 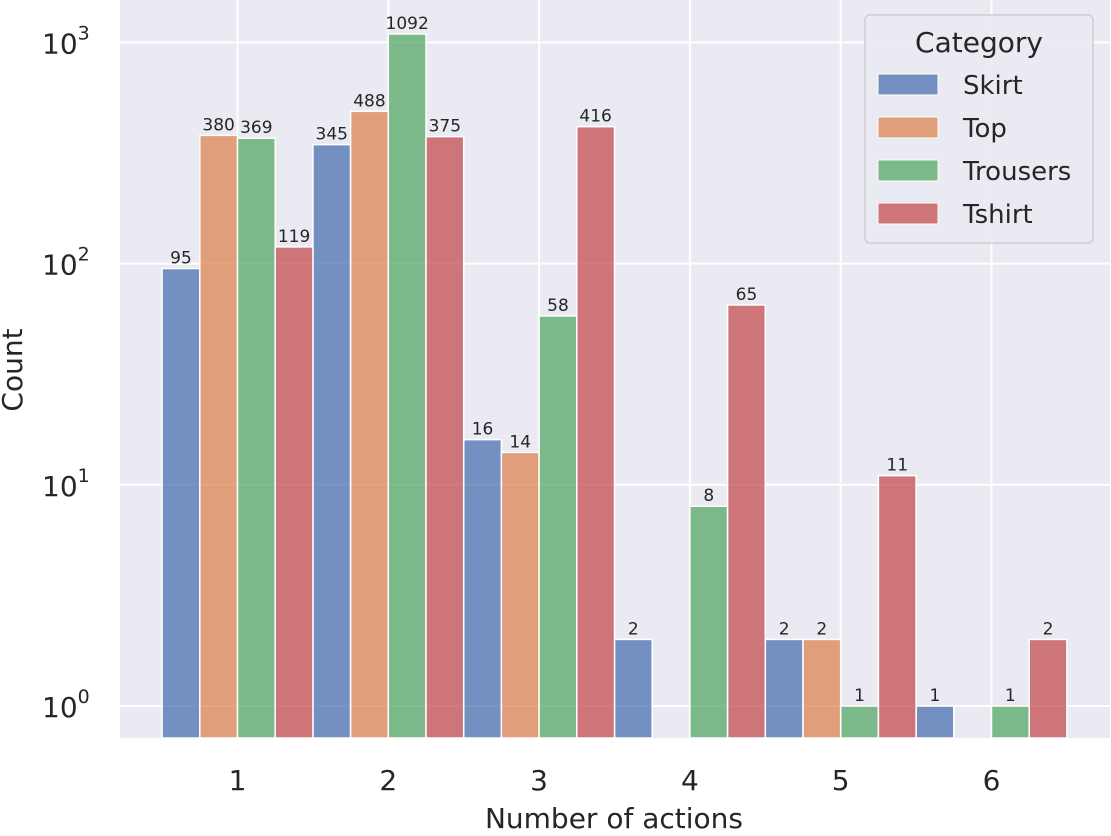 I want to click on data-label: 119, so click(x=294, y=237).